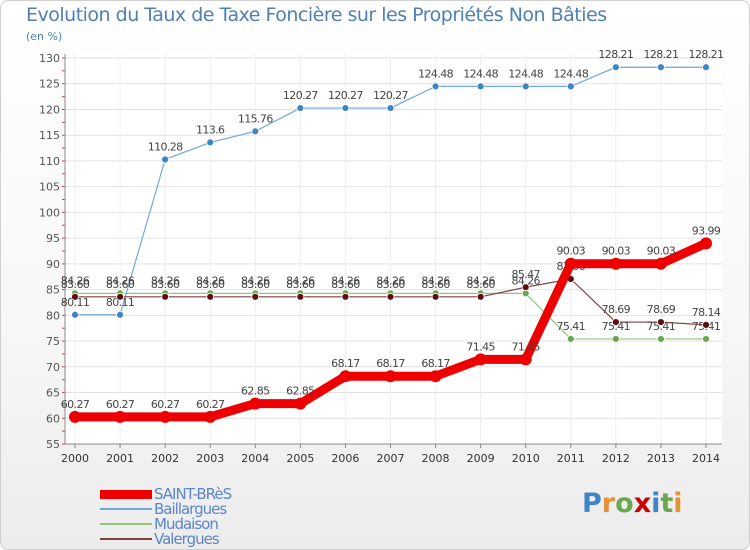 The width and height of the screenshot is (750, 550). What do you see at coordinates (255, 391) in the screenshot?
I see `data-label: 62.85` at bounding box center [255, 391].